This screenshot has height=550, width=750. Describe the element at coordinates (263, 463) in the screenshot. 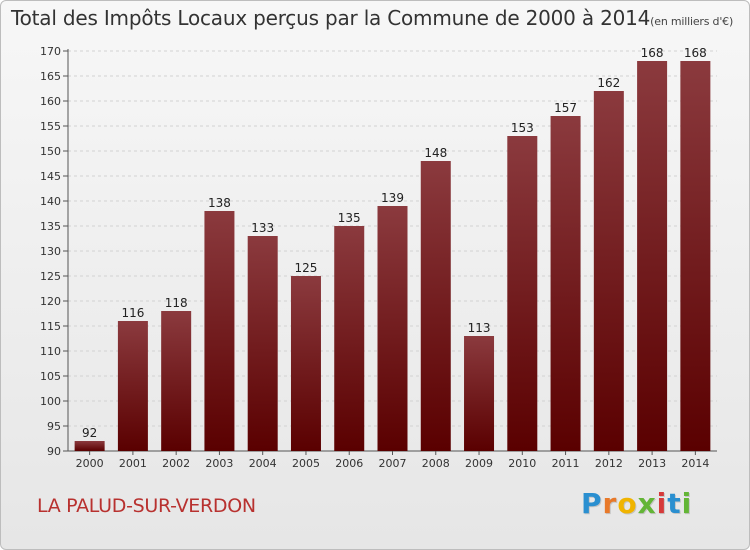

I see `x-tick-label: 2004` at that location.